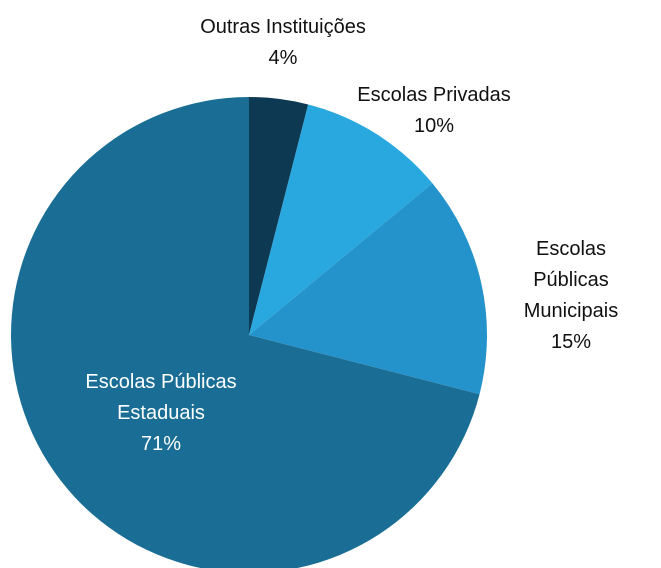 The width and height of the screenshot is (661, 568). Describe the element at coordinates (161, 444) in the screenshot. I see `value-label: 71%` at that location.